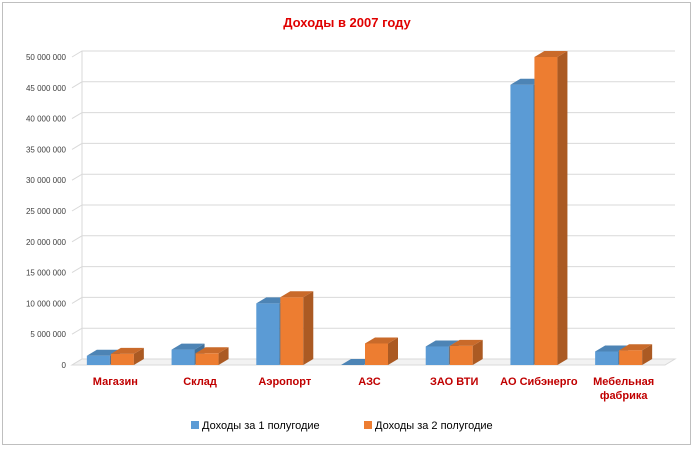 The image size is (695, 449). What do you see at coordinates (64, 365) in the screenshot?
I see `y-tick-label: 0` at bounding box center [64, 365].